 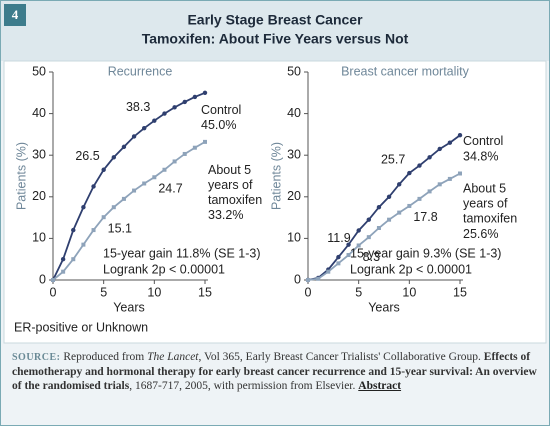 I want to click on y-tick-label: 40, so click(x=294, y=113).